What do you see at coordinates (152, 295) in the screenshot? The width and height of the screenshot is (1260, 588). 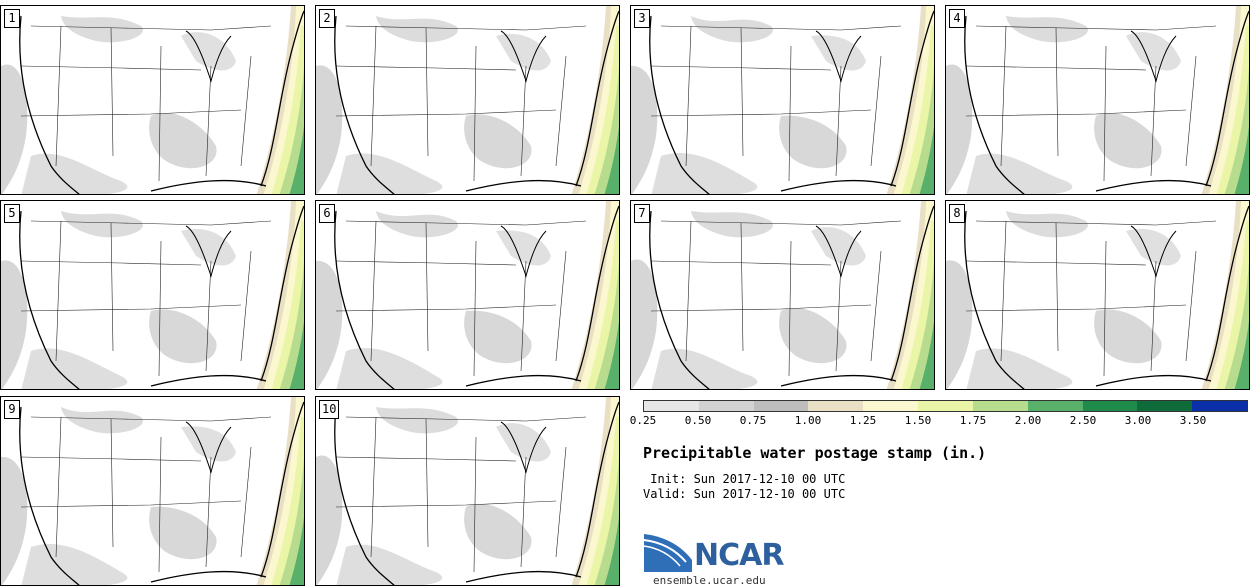 I see `map-panel: 5` at bounding box center [152, 295].